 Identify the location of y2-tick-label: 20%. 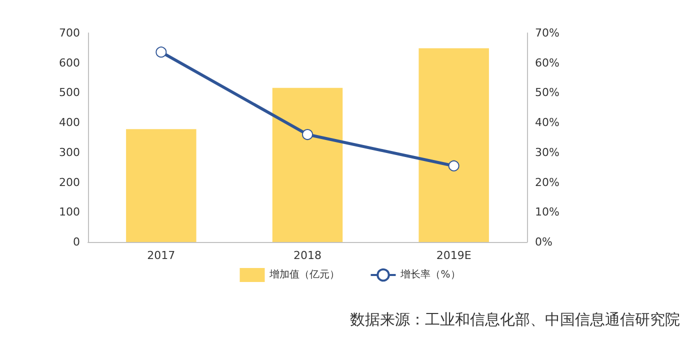
(547, 182).